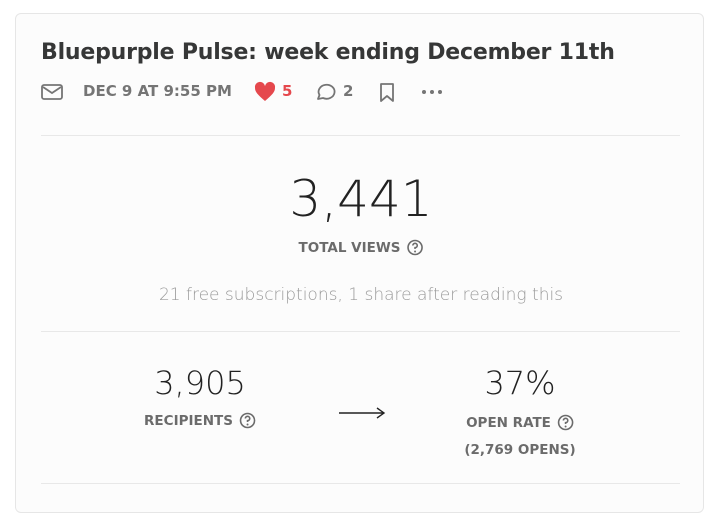 Image resolution: width=721 pixels, height=513 pixels. I want to click on open-rate: 37%, so click(520, 383).